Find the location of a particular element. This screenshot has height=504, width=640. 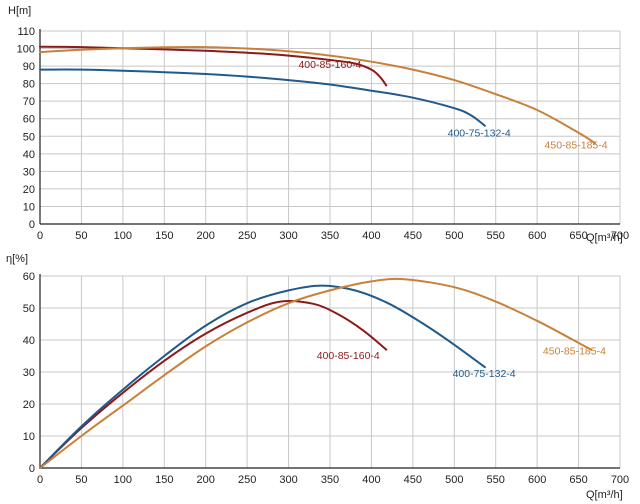

y-axis-label: η[%] is located at coordinates (17, 259).